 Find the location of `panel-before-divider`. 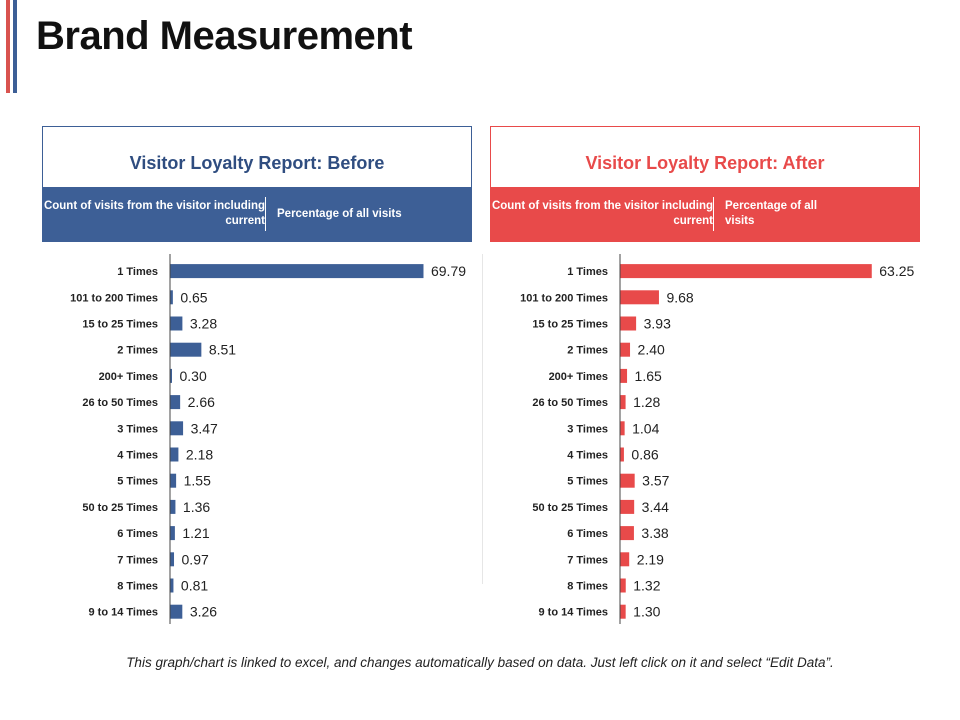

panel-before-divider is located at coordinates (265, 214).